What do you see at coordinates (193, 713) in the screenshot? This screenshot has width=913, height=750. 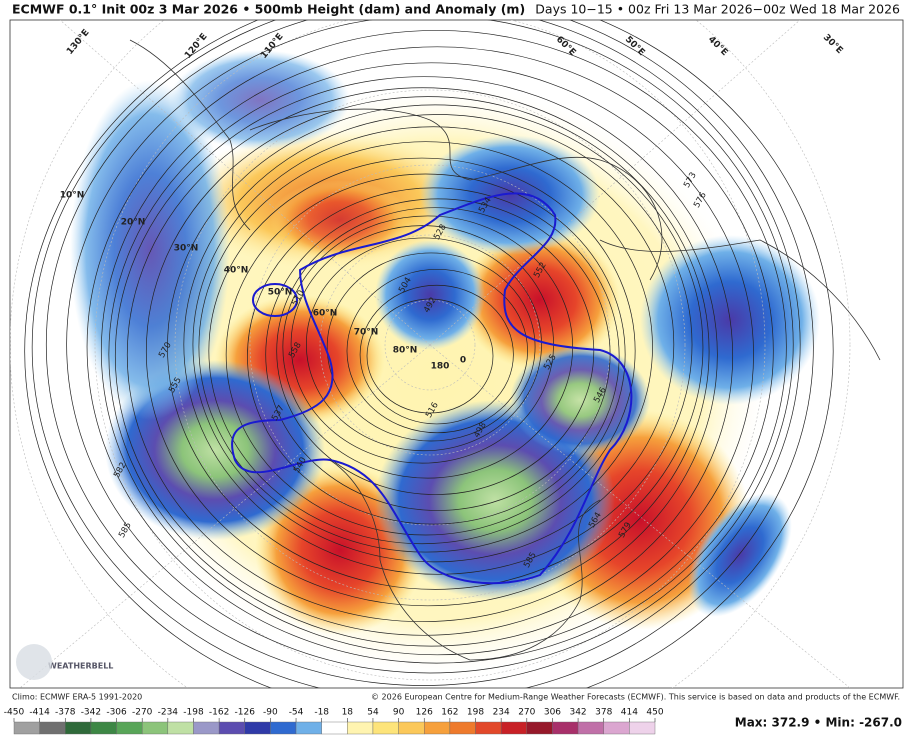 I see `colorbar-label: -198` at bounding box center [193, 713].